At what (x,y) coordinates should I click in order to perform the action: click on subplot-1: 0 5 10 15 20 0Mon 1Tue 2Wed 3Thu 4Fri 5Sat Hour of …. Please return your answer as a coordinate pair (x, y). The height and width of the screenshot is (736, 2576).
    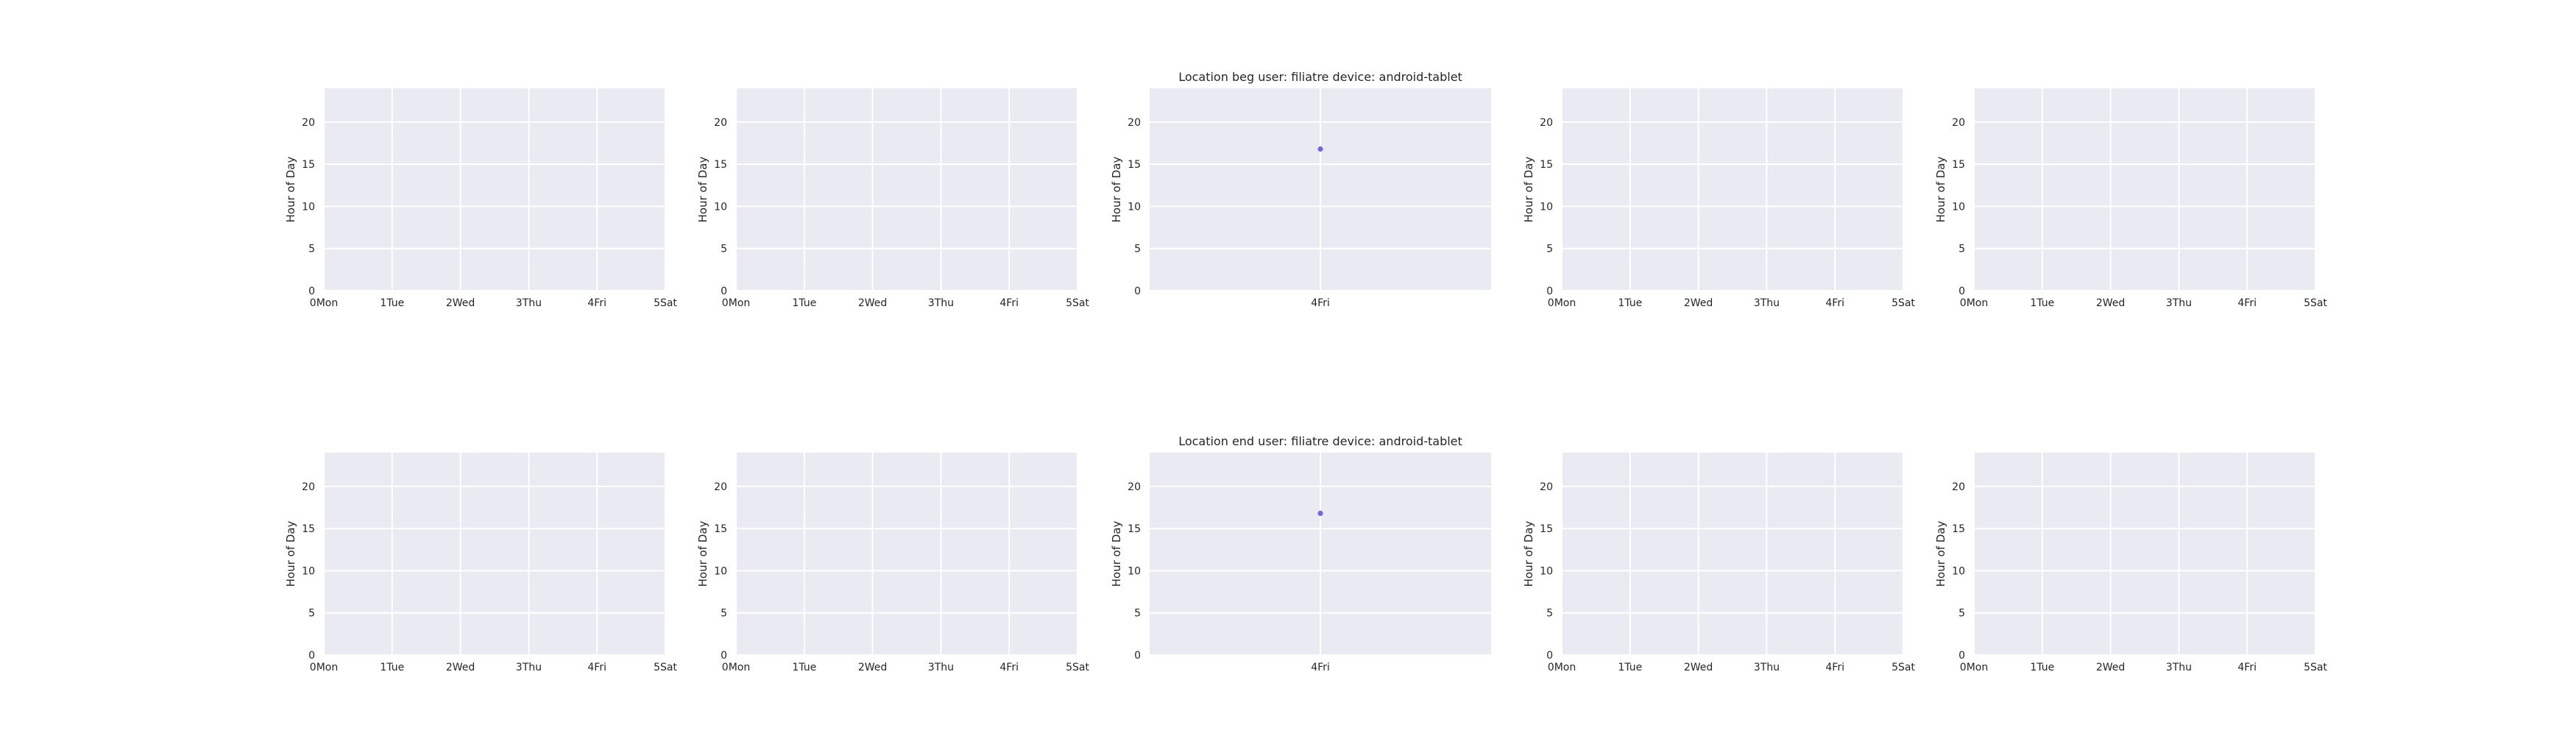
    Looking at the image, I should click on (480, 198).